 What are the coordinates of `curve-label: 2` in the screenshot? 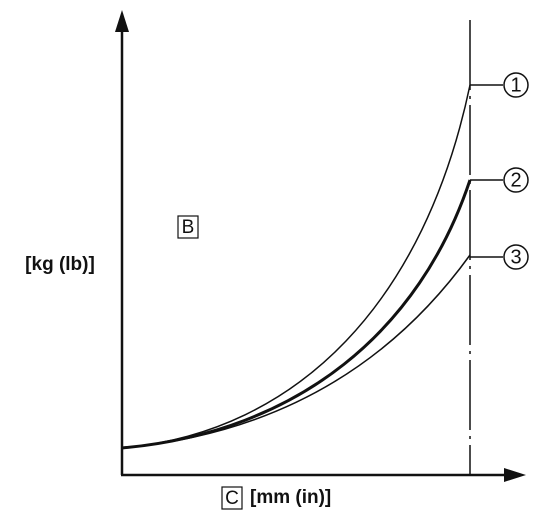 It's located at (515, 180).